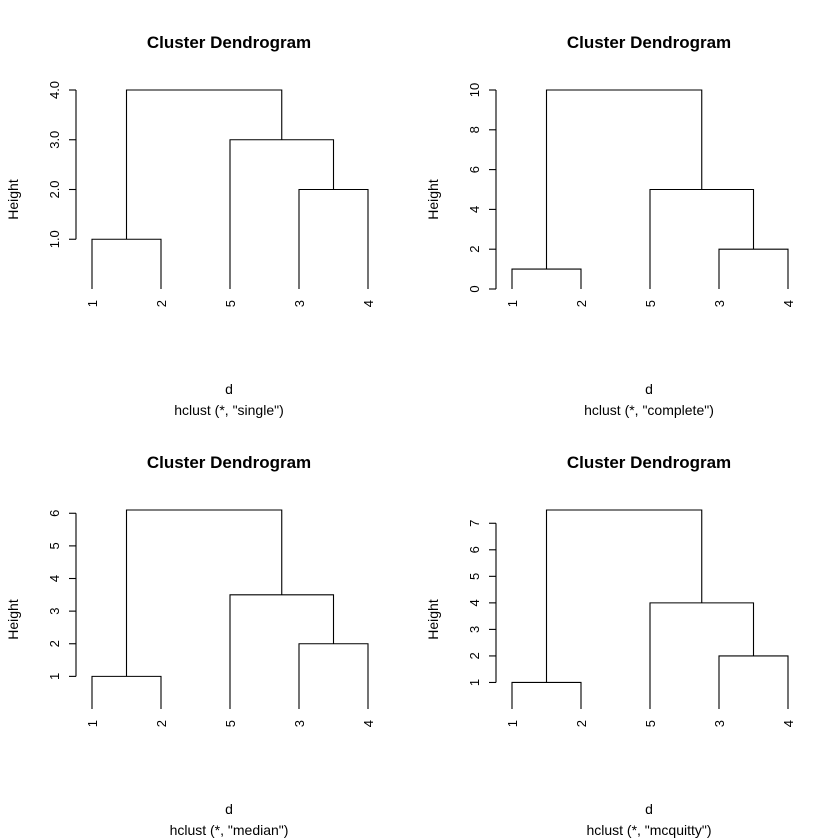 The image size is (840, 840). I want to click on y-tick-label: 4.0, so click(54, 90).